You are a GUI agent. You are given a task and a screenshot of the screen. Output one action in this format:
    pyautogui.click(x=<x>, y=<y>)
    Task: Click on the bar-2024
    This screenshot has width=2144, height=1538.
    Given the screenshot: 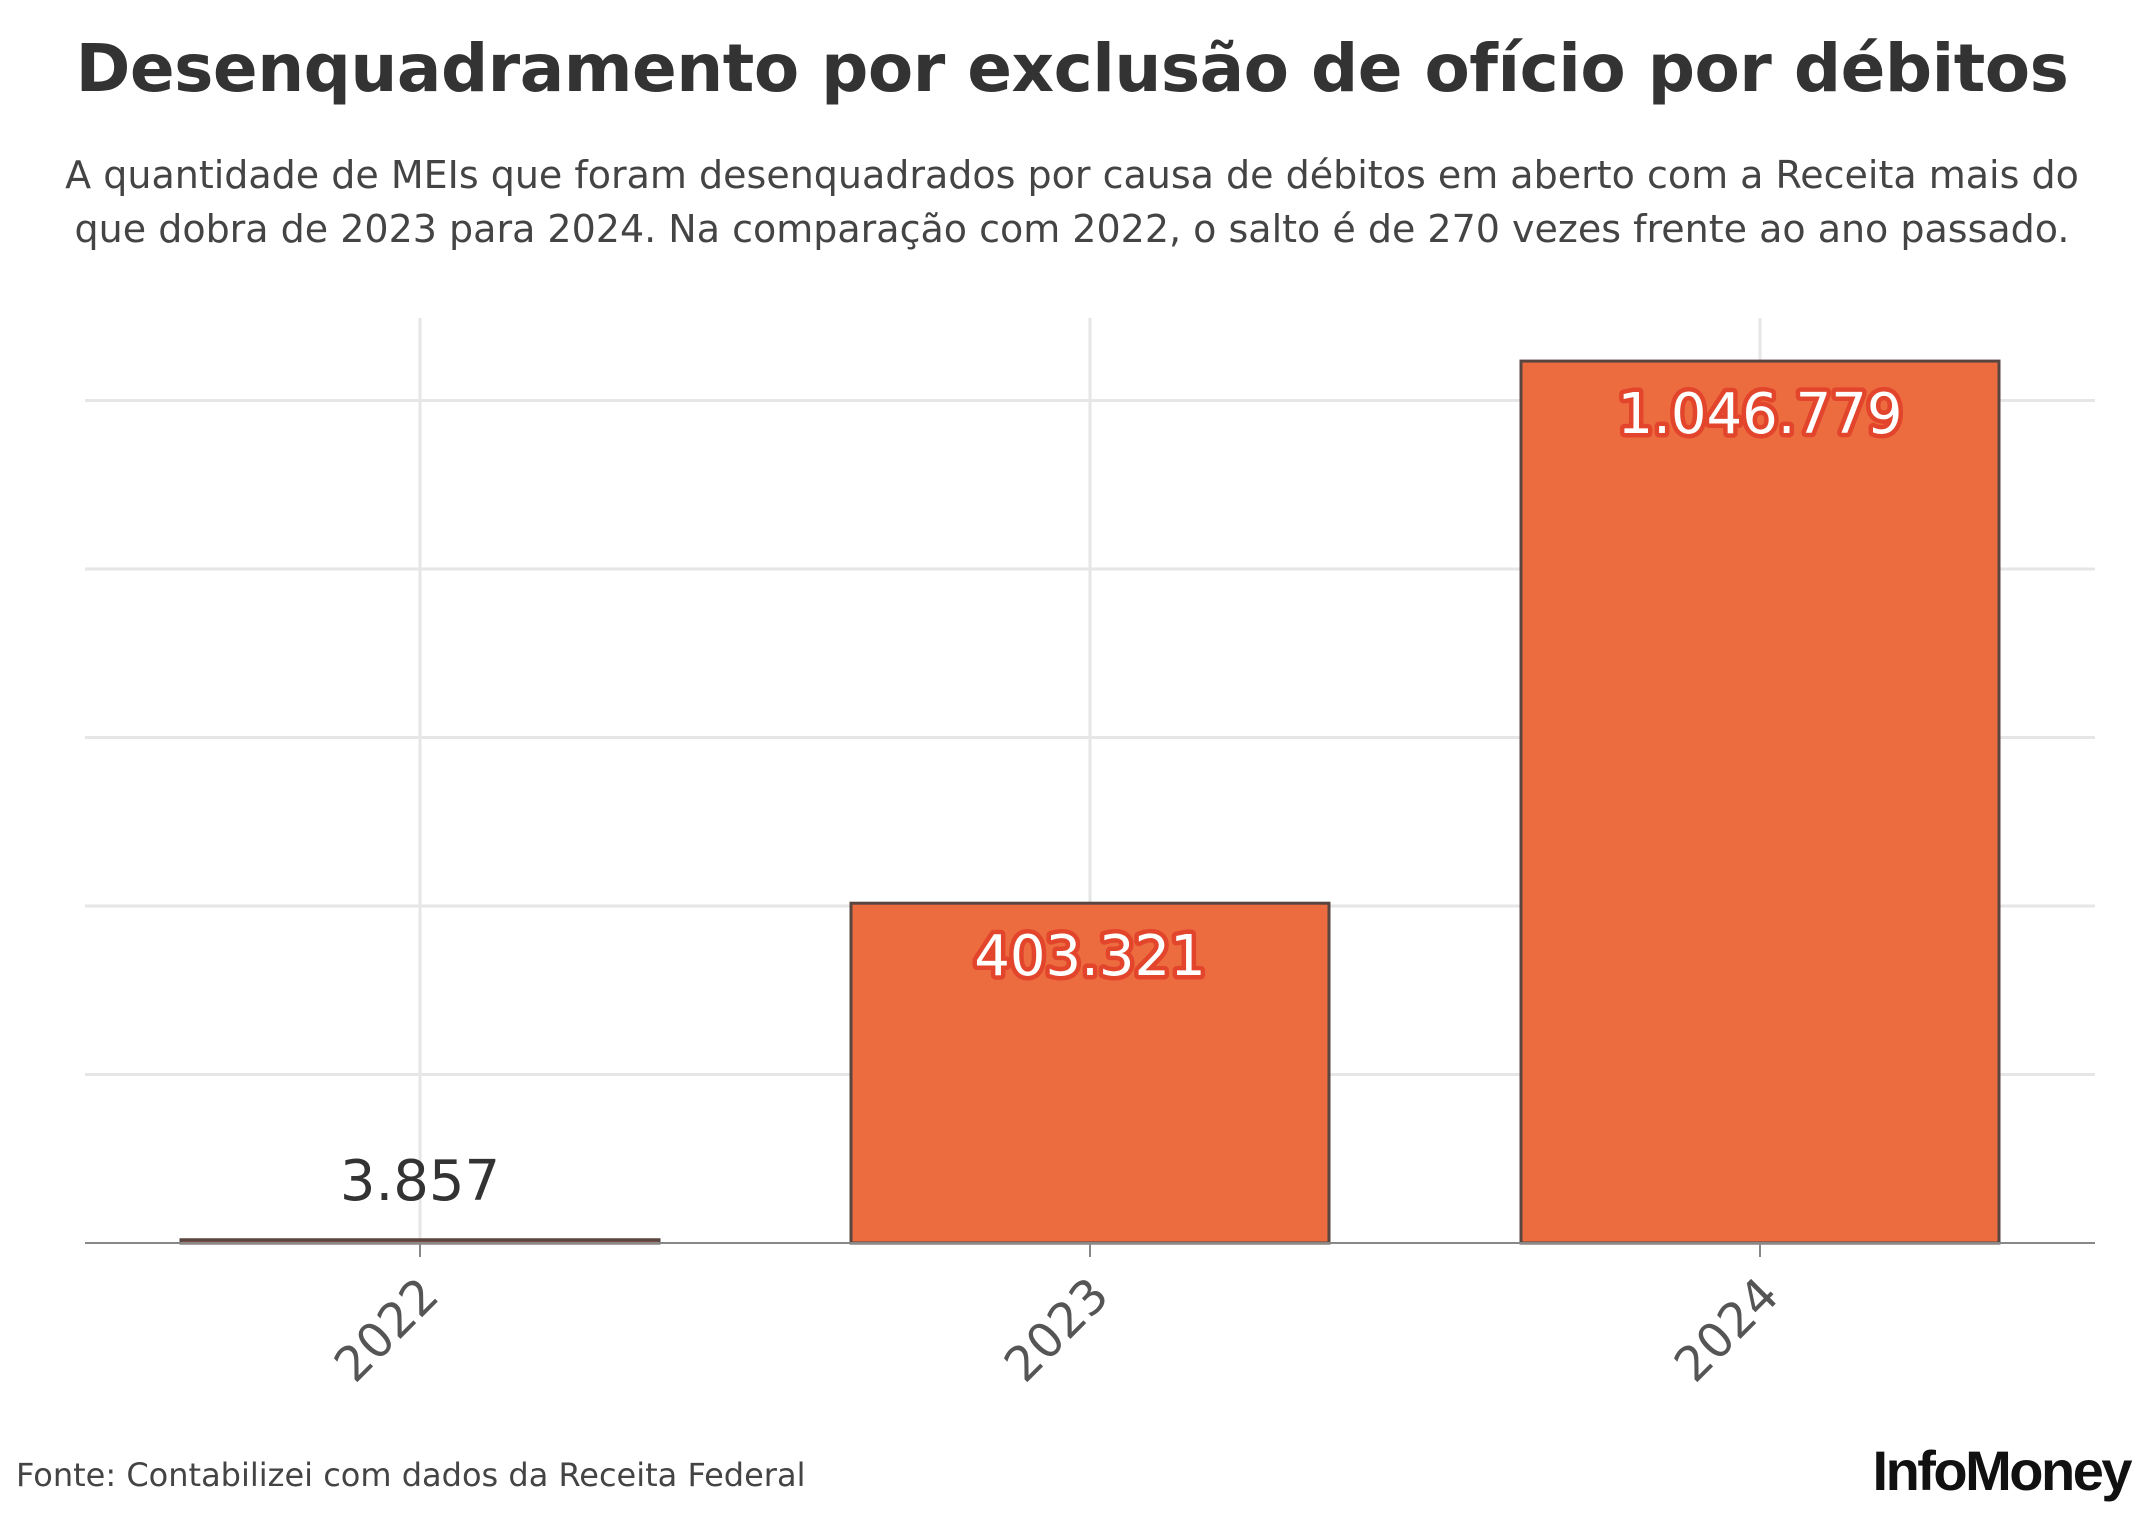 What is the action you would take?
    pyautogui.click(x=1760, y=802)
    